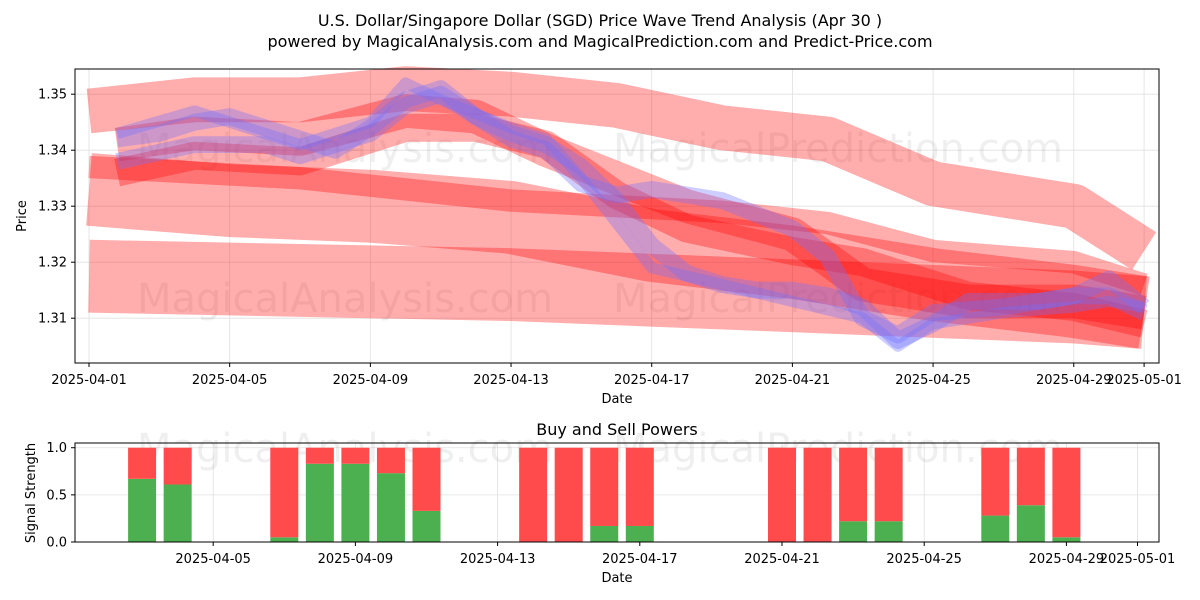 The width and height of the screenshot is (1200, 600). What do you see at coordinates (56, 543) in the screenshot?
I see `y-tick-label: 0.0` at bounding box center [56, 543].